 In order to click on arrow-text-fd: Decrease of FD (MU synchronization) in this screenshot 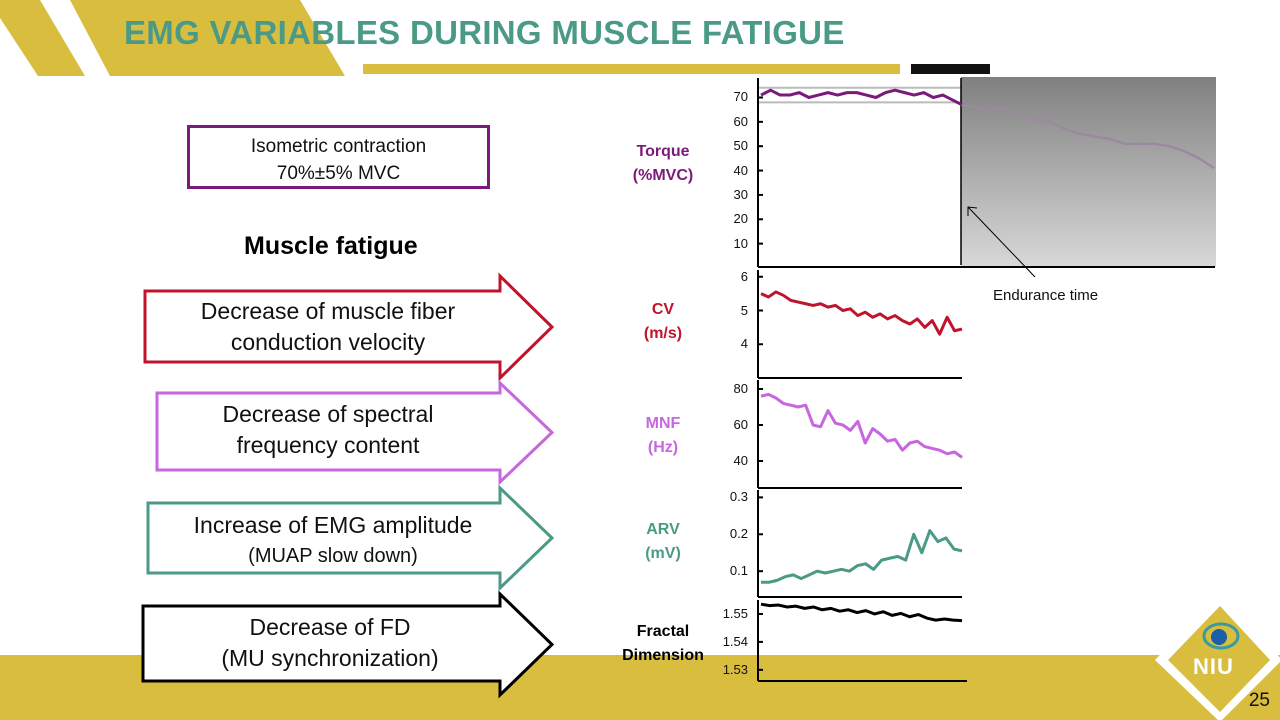, I will do `click(330, 643)`.